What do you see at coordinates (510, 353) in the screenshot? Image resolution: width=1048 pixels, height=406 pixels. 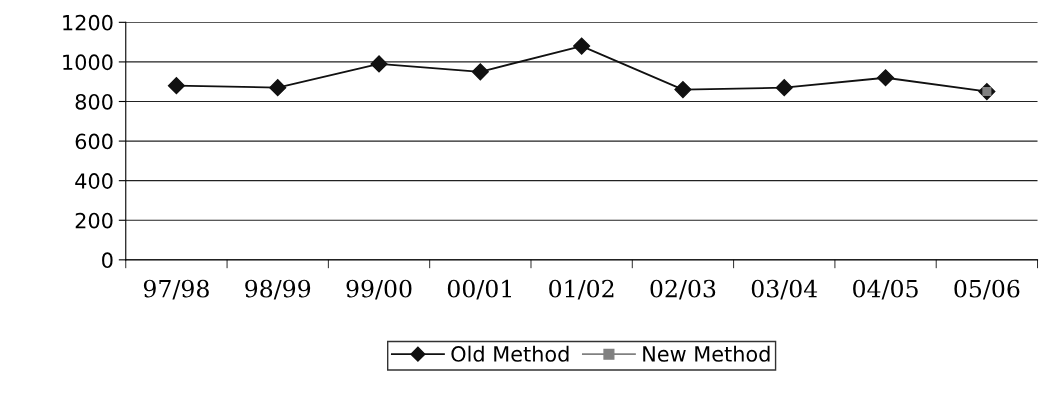 I see `legend-label: Old Method` at bounding box center [510, 353].